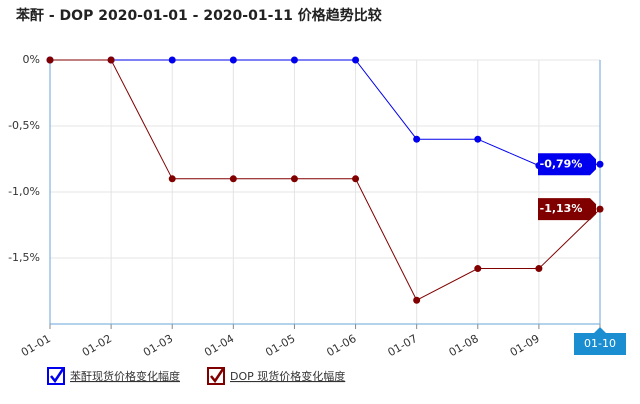  I want to click on y-tick-label: -1,0%, so click(24, 191).